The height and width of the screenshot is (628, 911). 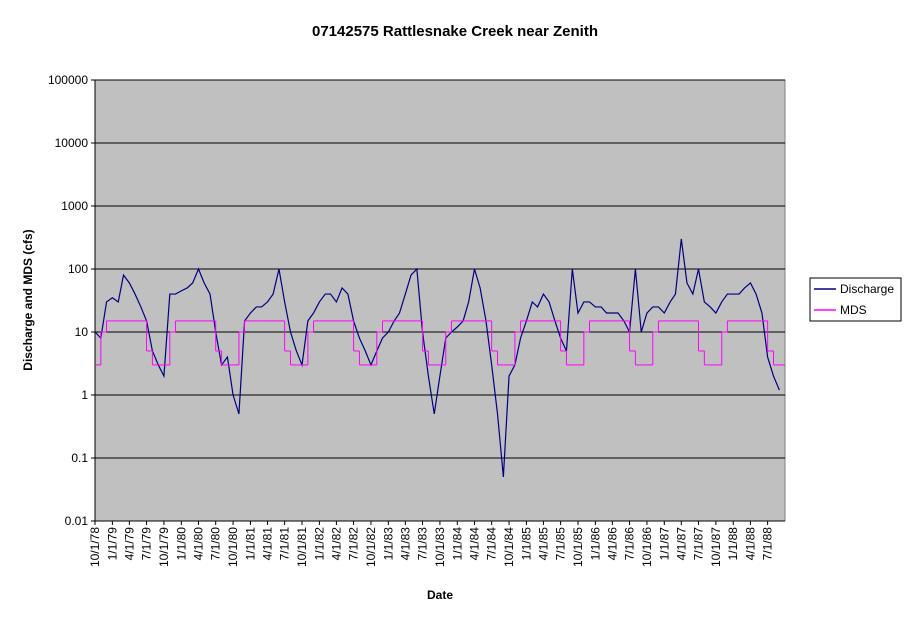 What do you see at coordinates (578, 547) in the screenshot?
I see `x-tick-label: 10/1/85` at bounding box center [578, 547].